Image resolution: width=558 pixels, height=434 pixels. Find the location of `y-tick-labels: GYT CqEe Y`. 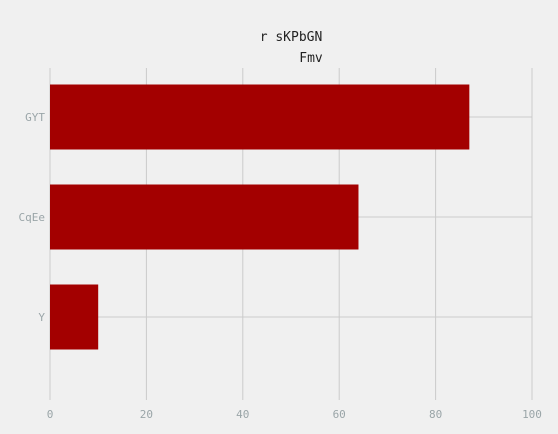

y-tick-labels: GYT CqEe Y is located at coordinates (32, 217).